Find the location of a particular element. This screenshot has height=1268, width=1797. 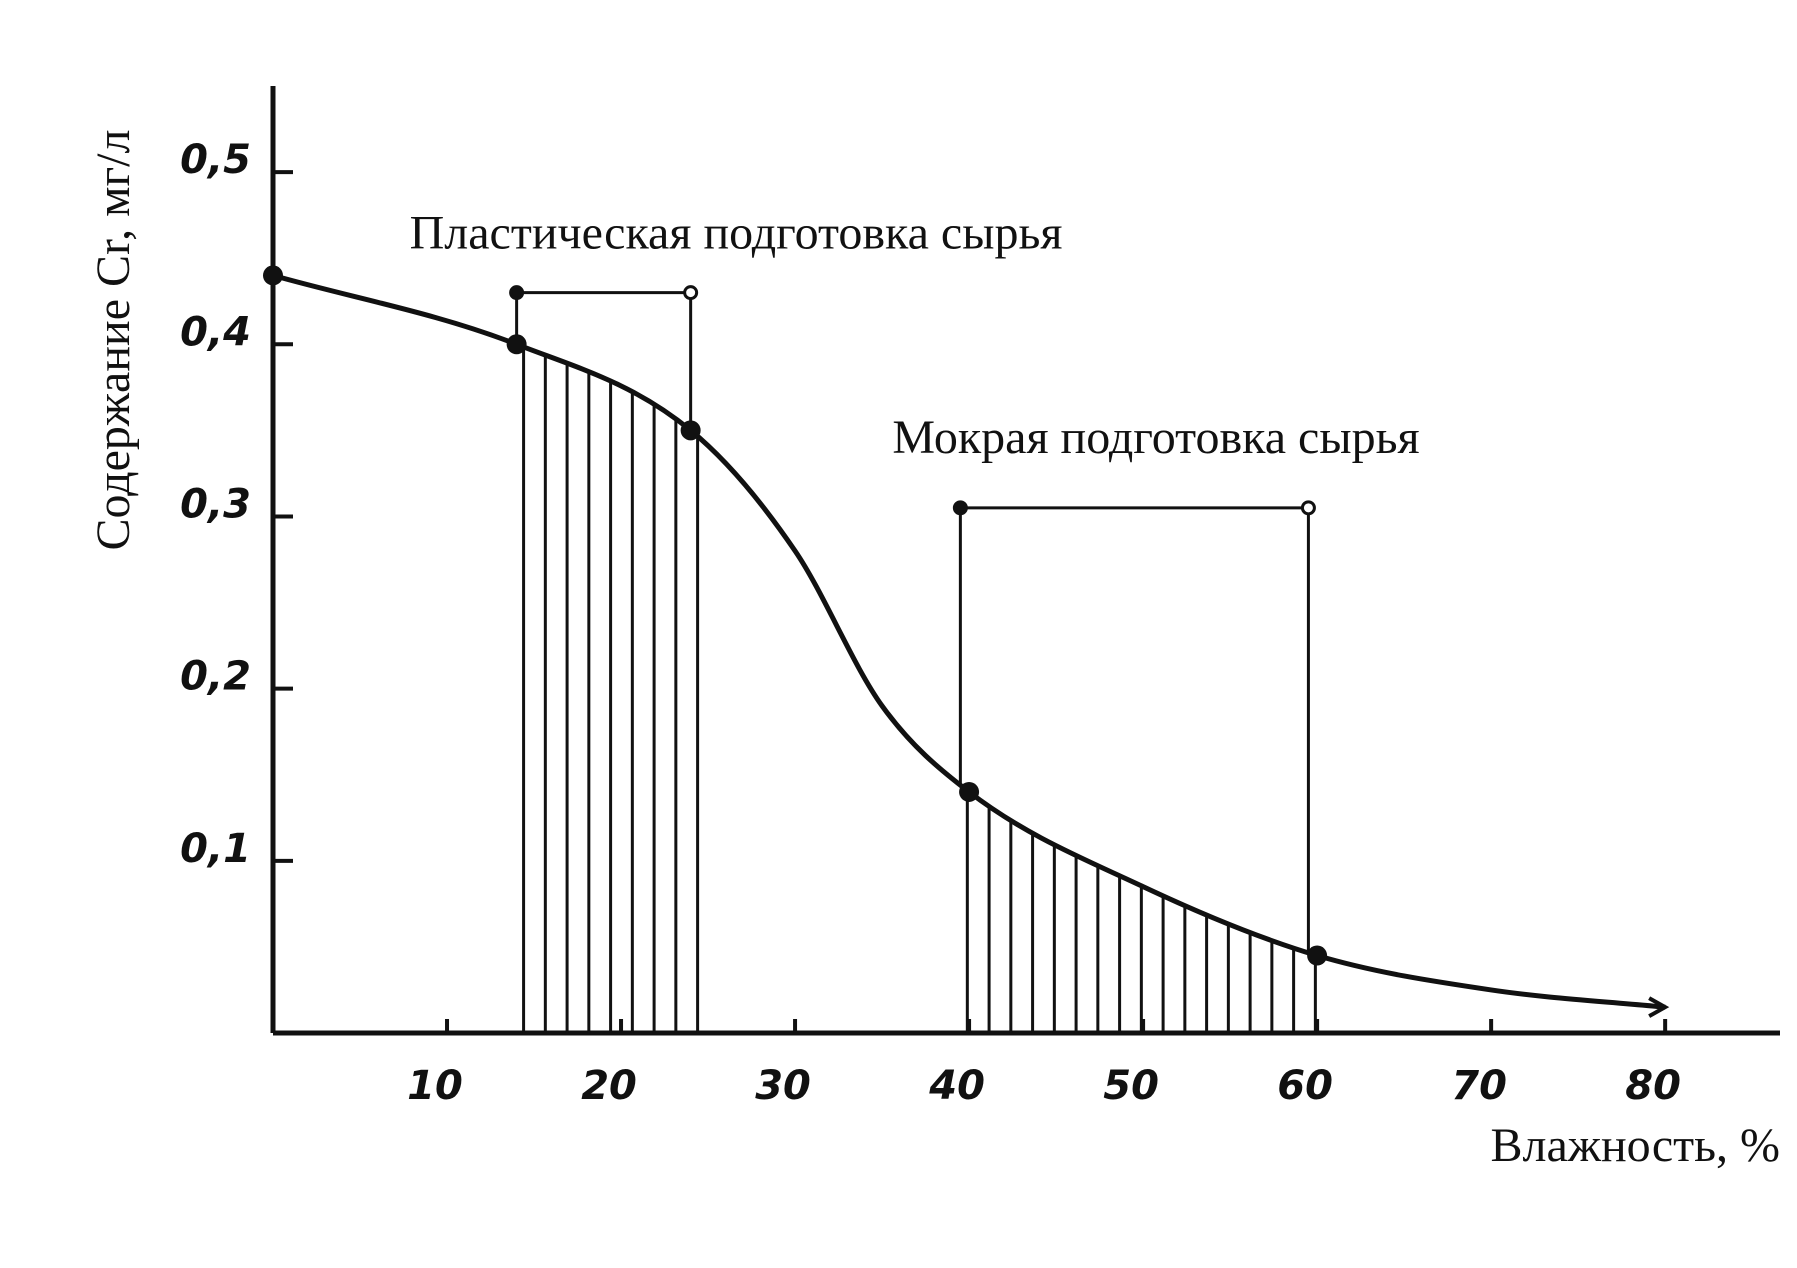

x-tick-label: 70 is located at coordinates (1479, 1086).